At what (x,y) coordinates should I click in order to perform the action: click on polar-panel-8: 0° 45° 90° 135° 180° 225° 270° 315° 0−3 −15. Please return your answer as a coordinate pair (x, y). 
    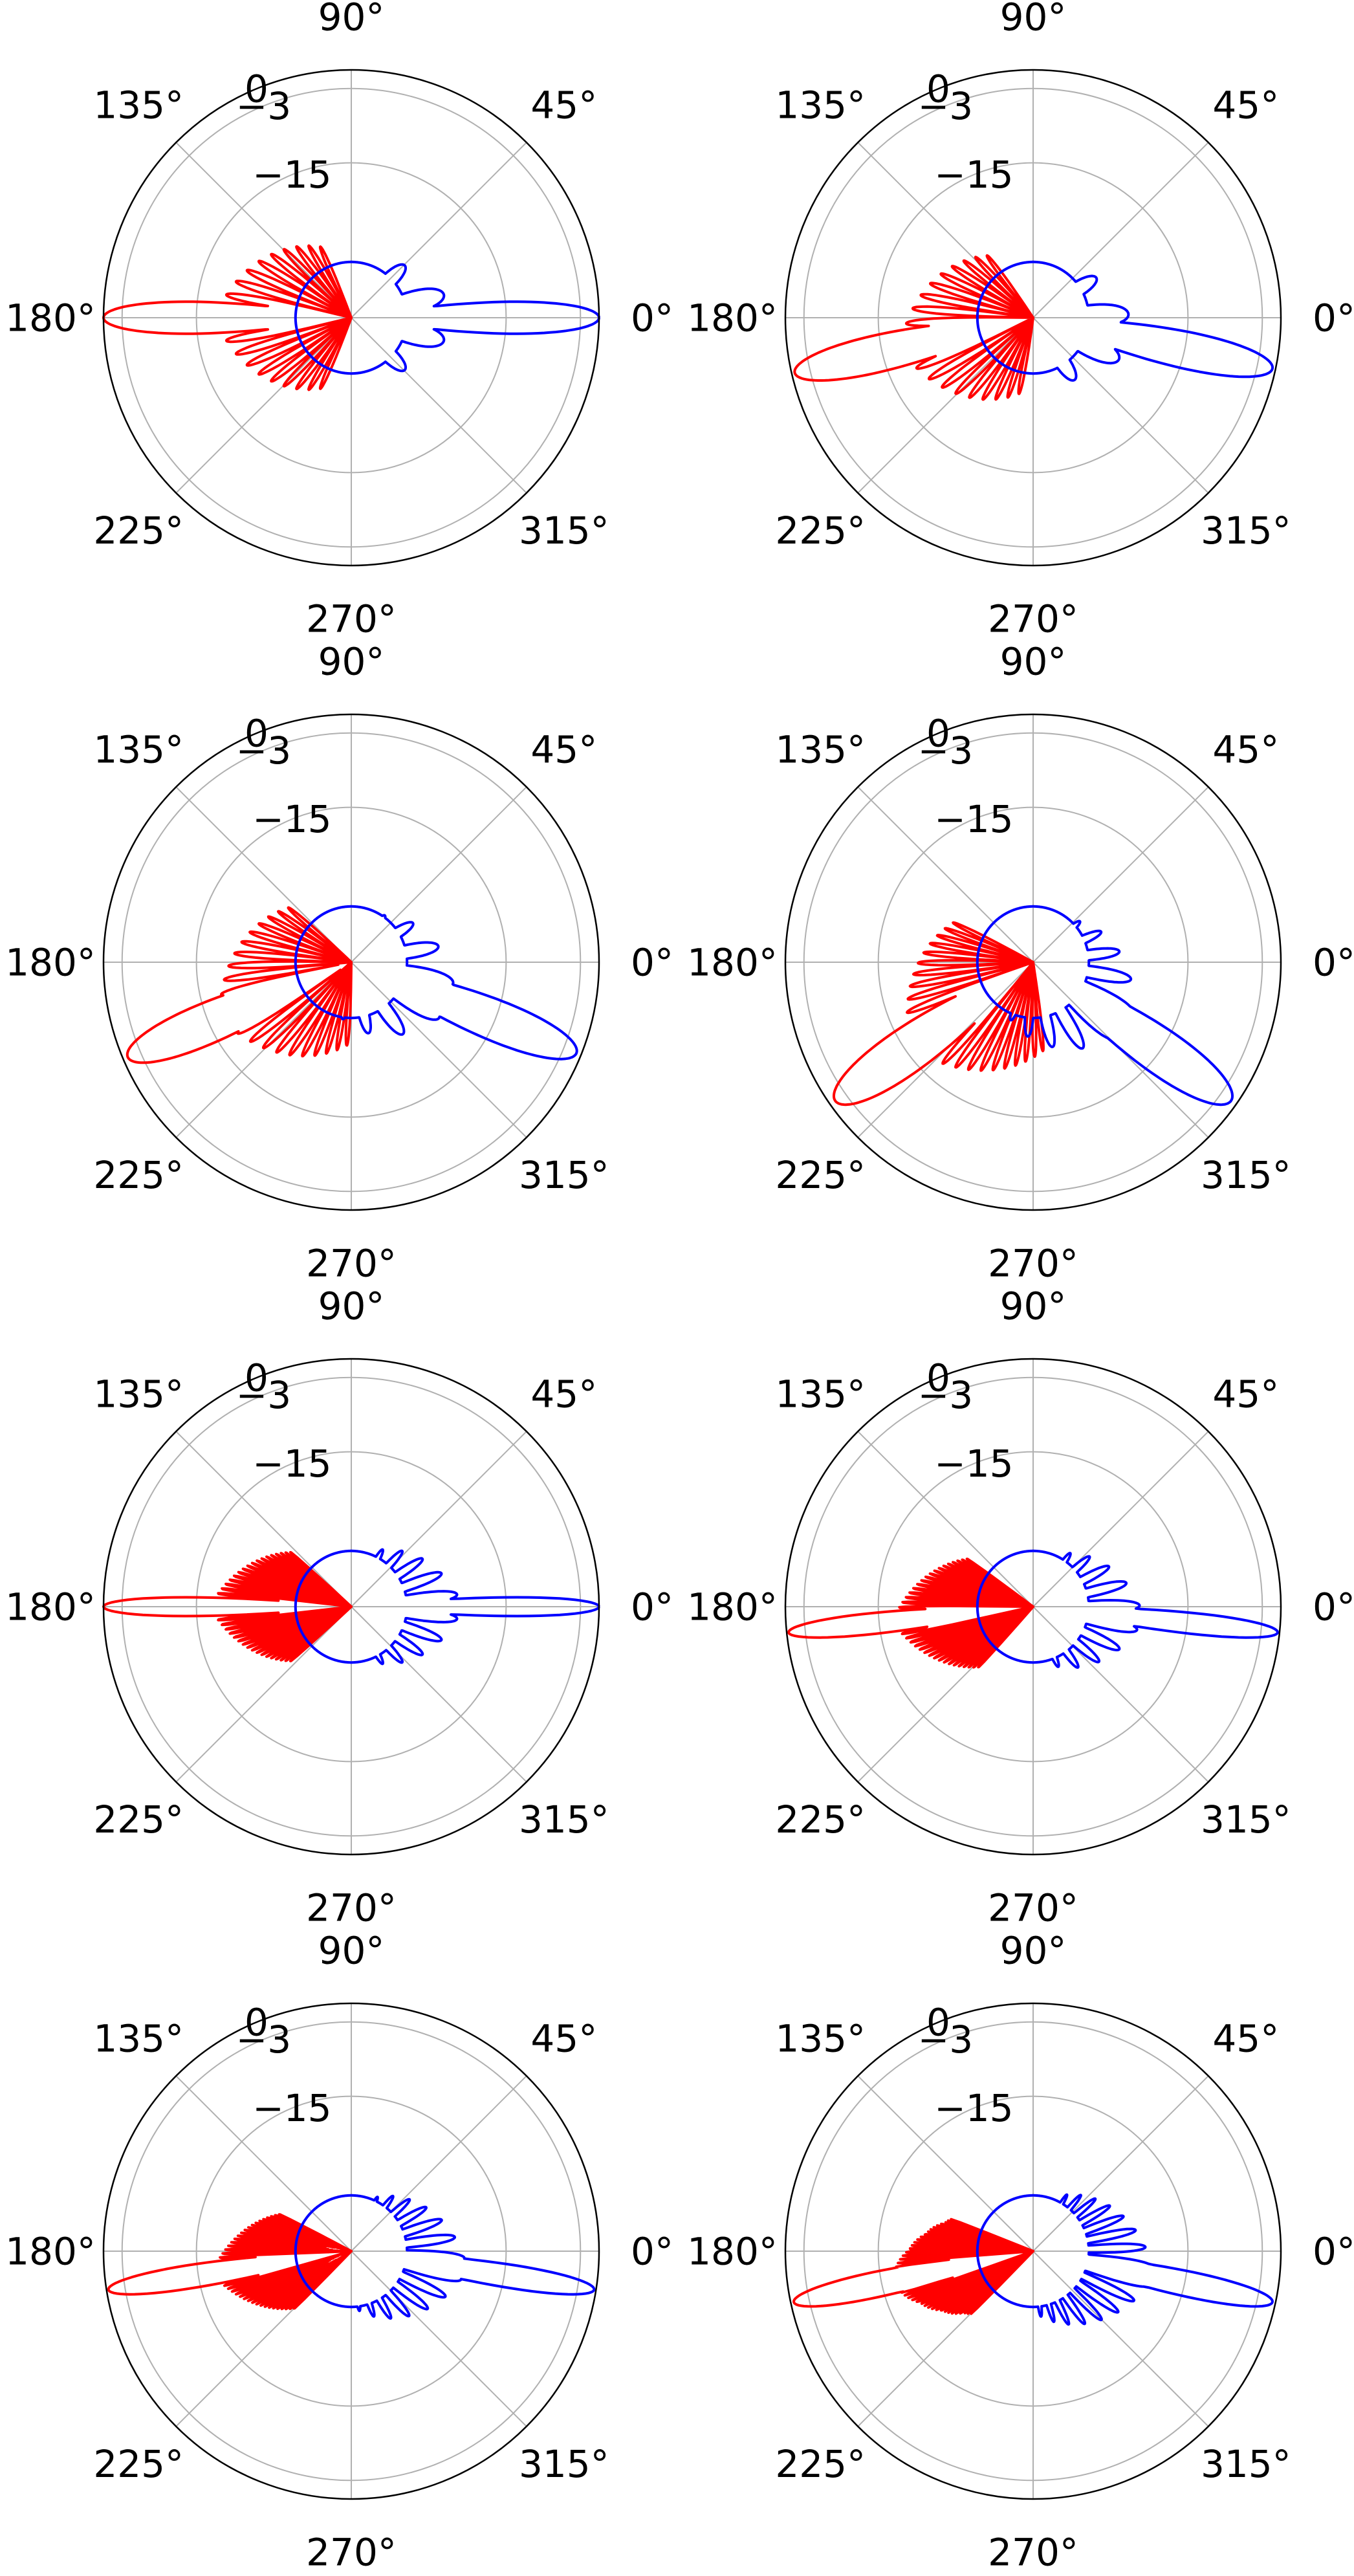
    Looking at the image, I should click on (1020, 2251).